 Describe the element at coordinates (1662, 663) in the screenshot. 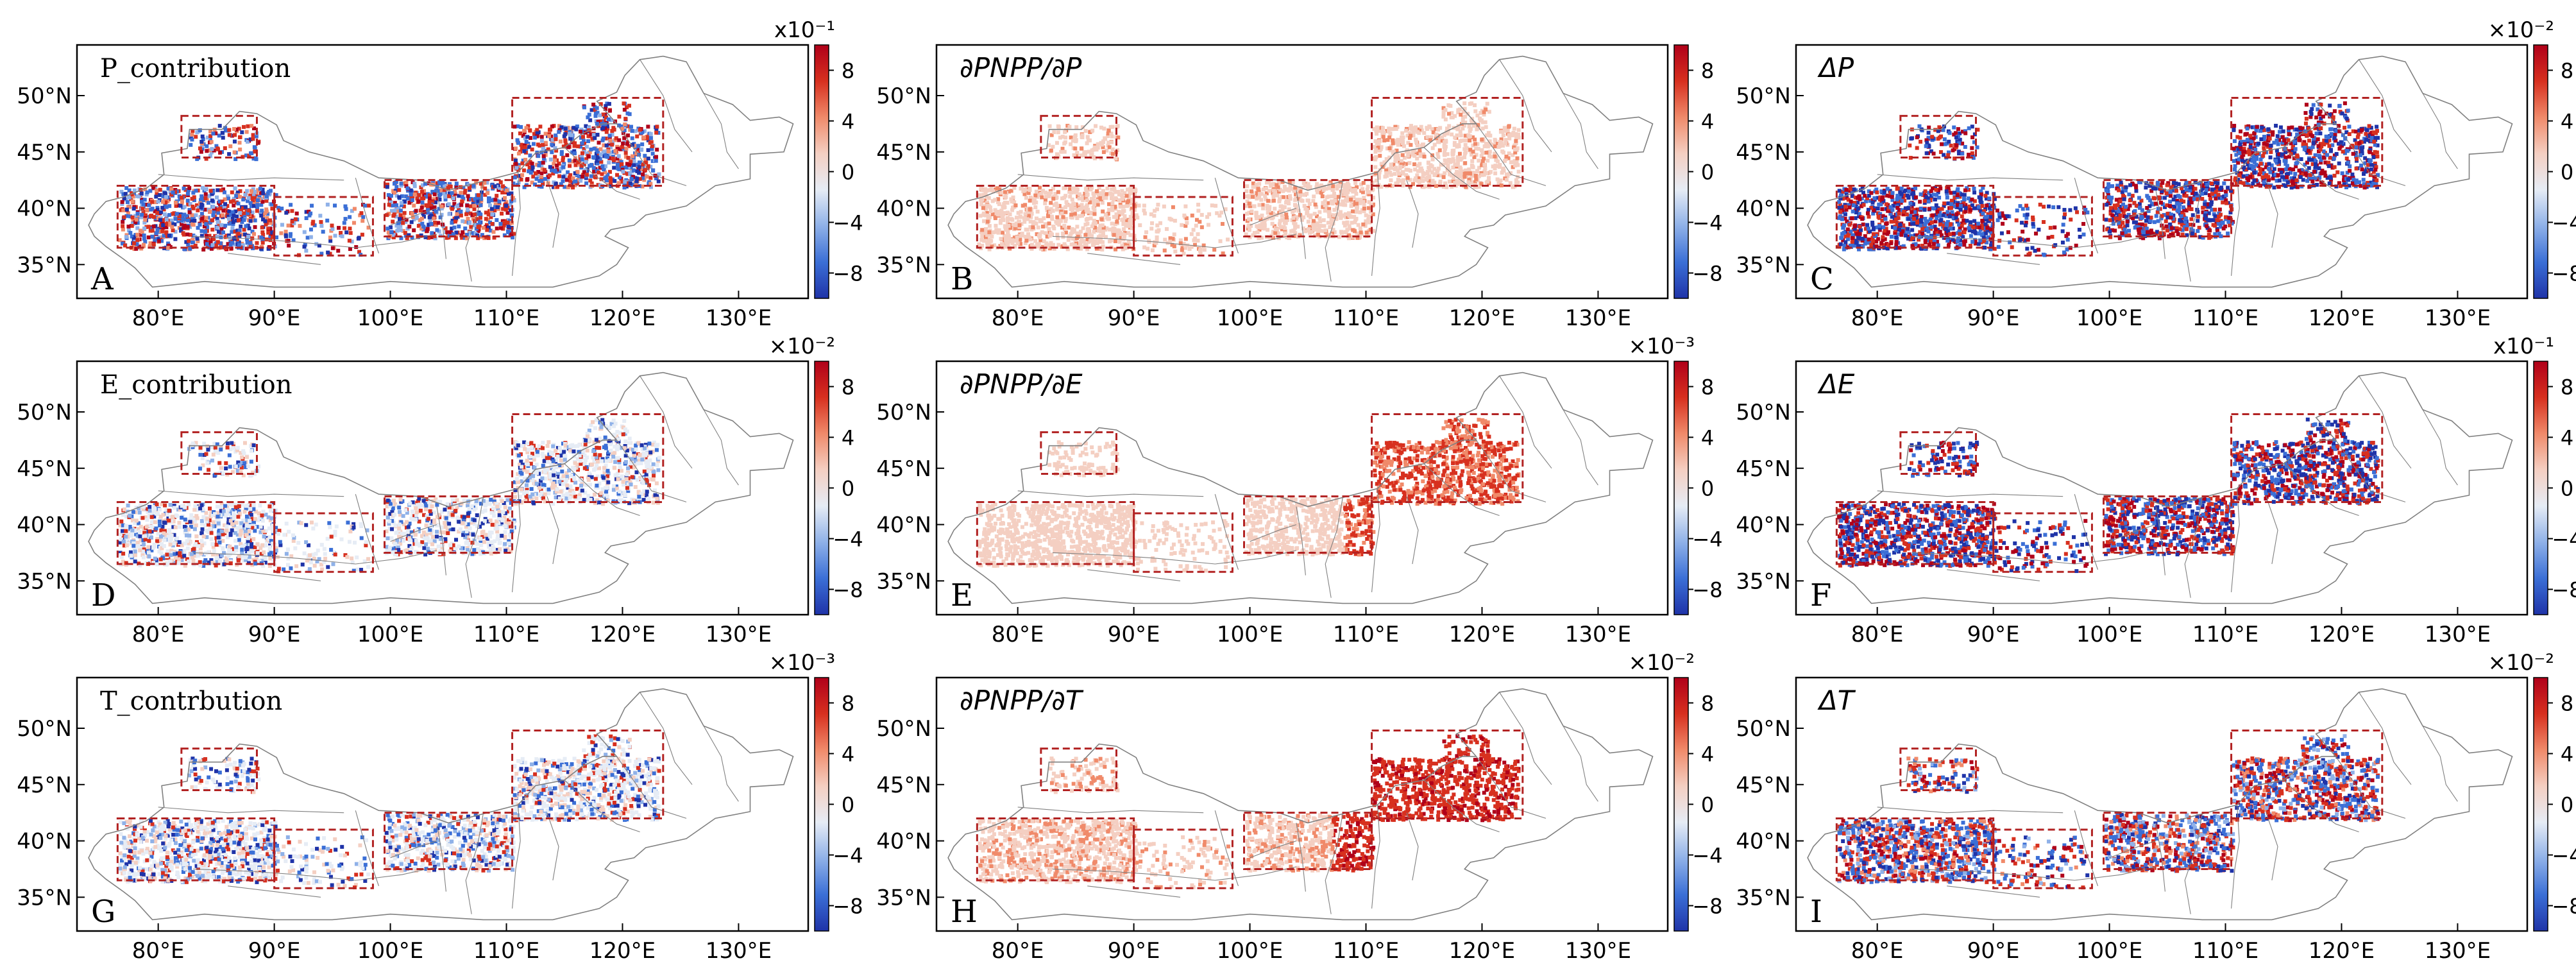

I see `colorbar-scale: ×10⁻²` at that location.